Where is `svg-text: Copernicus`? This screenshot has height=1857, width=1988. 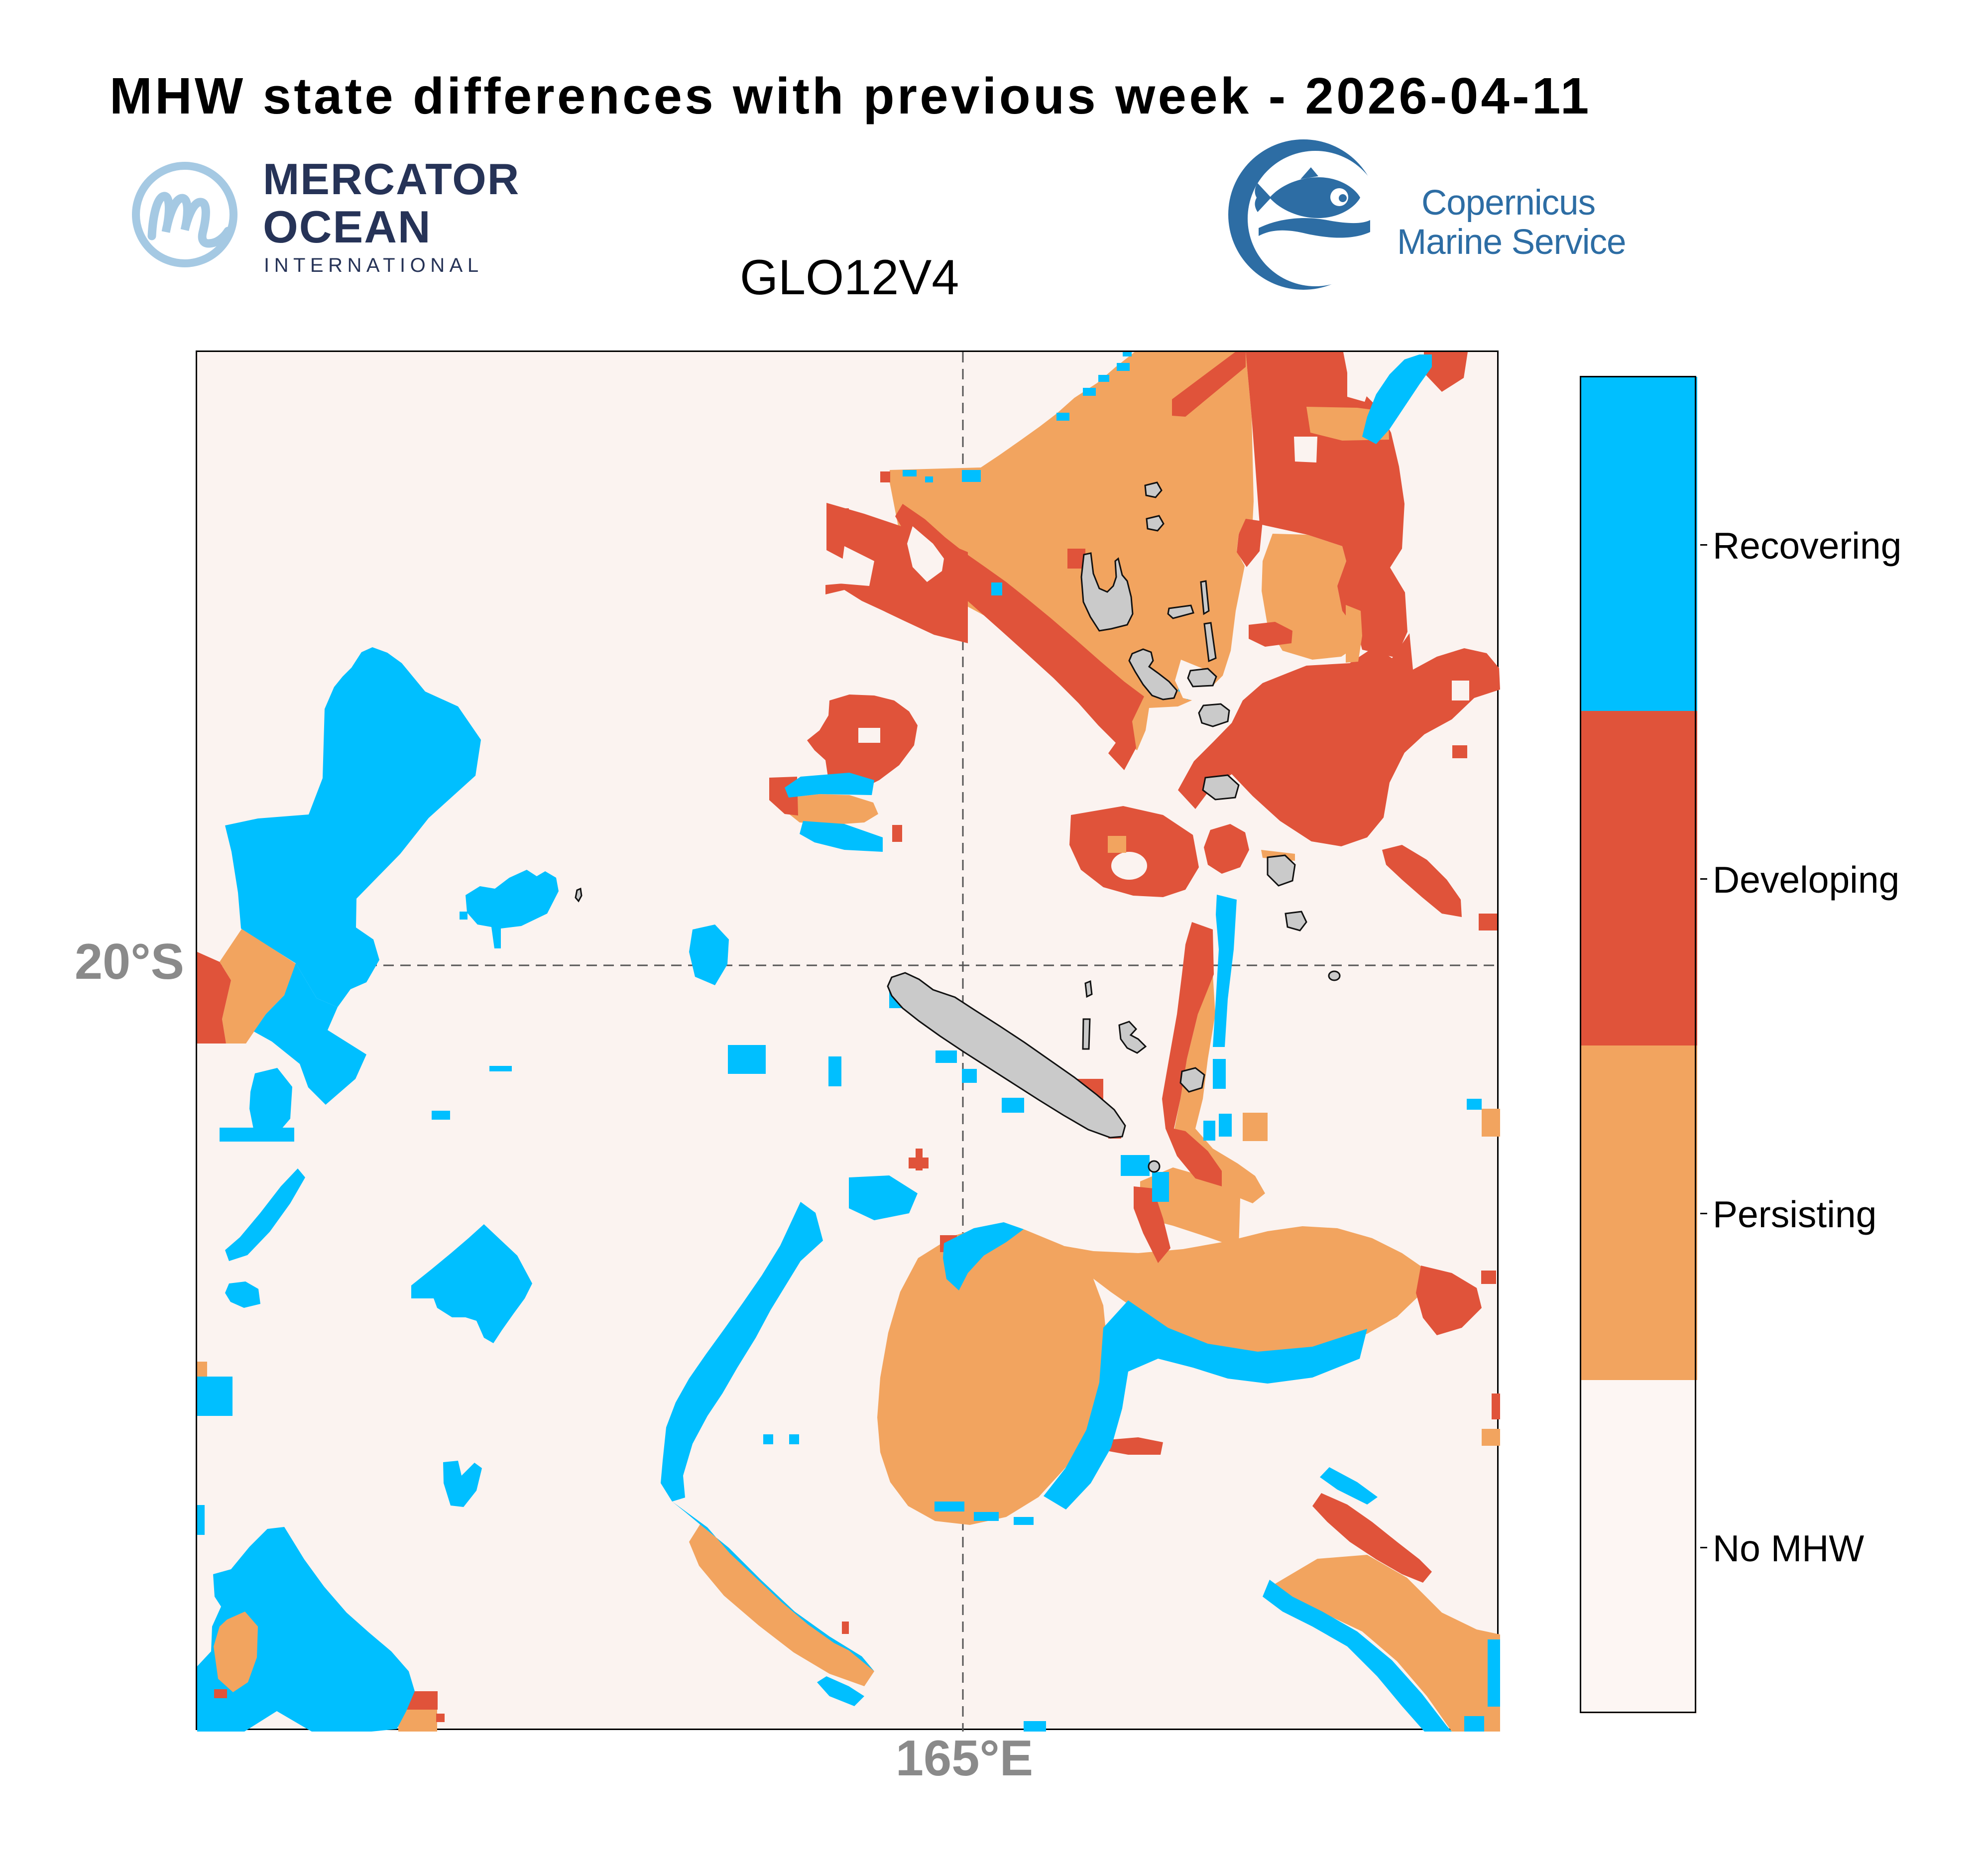 svg-text: Copernicus is located at coordinates (1508, 203).